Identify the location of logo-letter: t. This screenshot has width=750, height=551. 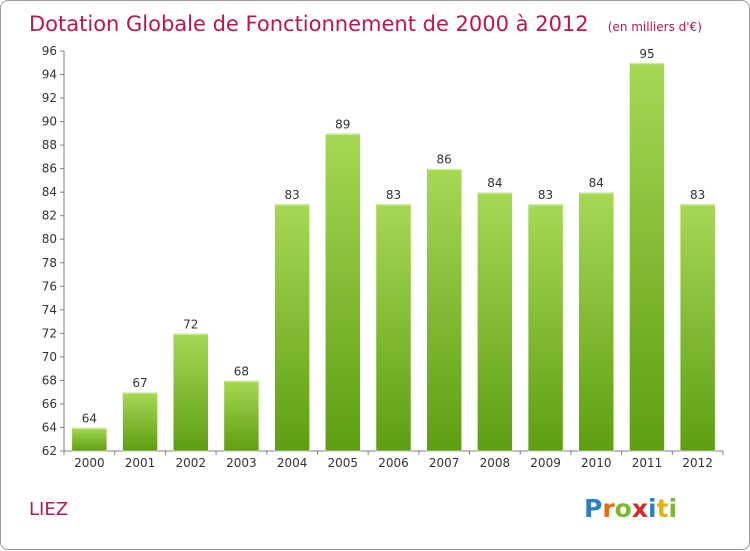
(663, 508).